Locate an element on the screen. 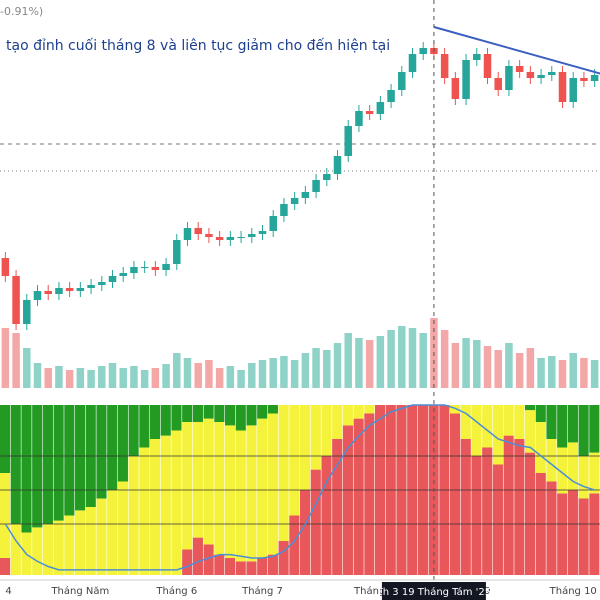  x-tick-label: Tháng is located at coordinates (369, 591).